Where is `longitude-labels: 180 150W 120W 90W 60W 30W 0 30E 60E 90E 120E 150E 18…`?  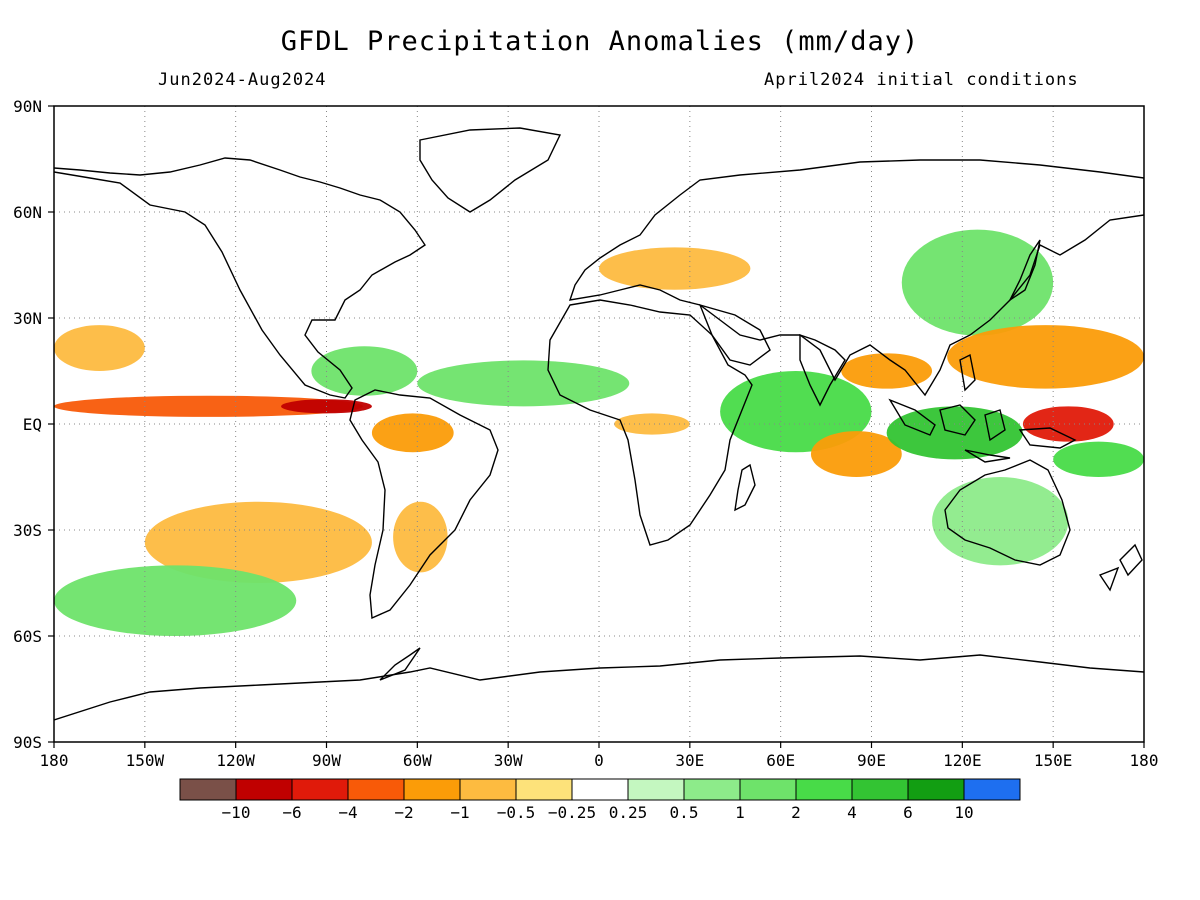
longitude-labels: 180 150W 120W 90W 60W 30W 0 30E 60E 90E 120E 150E 18… is located at coordinates (599, 760).